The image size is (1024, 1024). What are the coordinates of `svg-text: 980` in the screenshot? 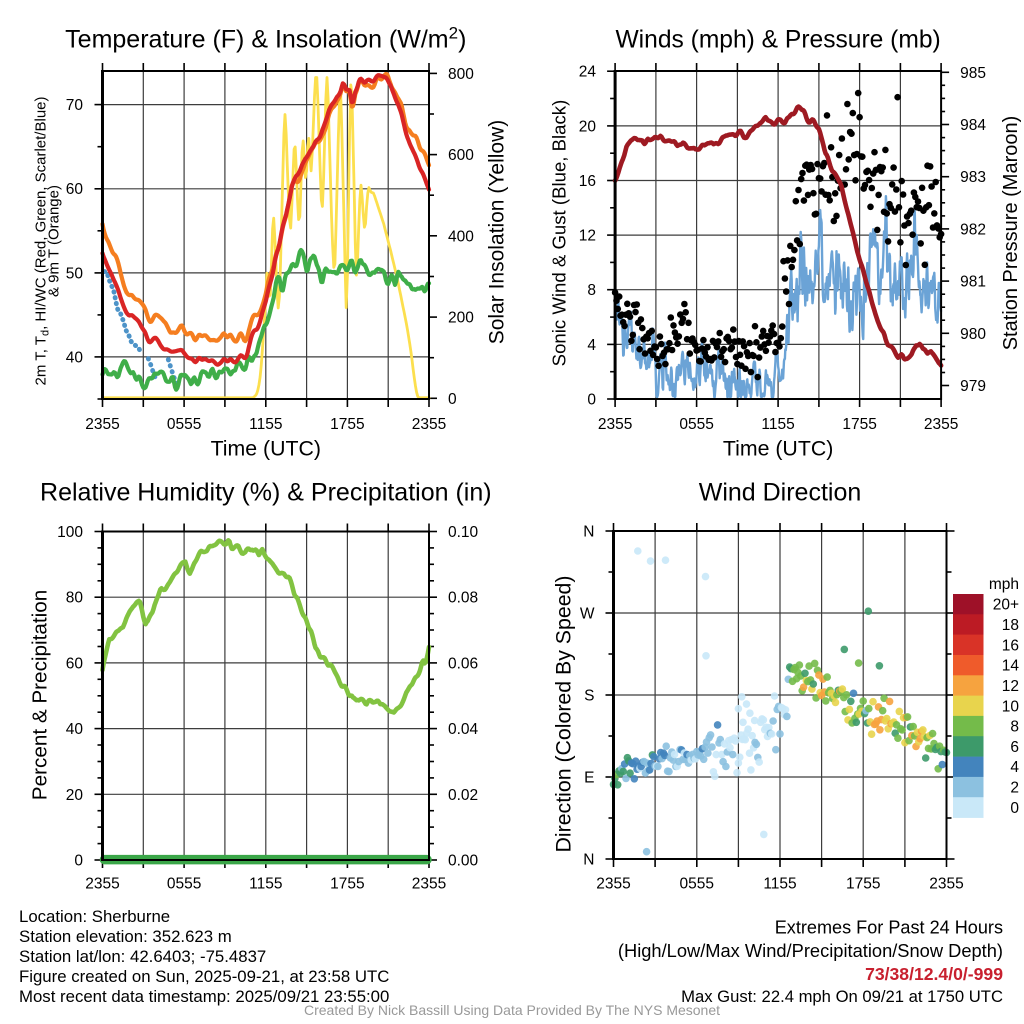 It's located at (973, 334).